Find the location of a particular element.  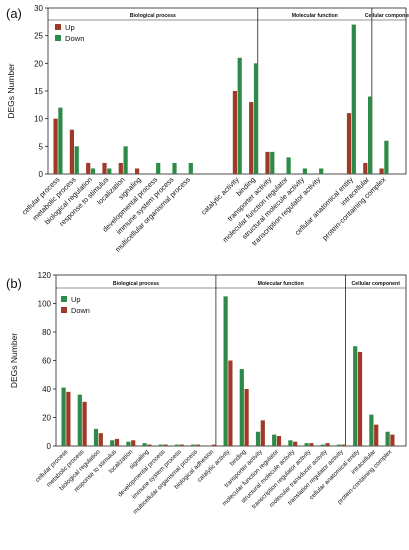

y-tick-label: 40 is located at coordinates (46, 389).